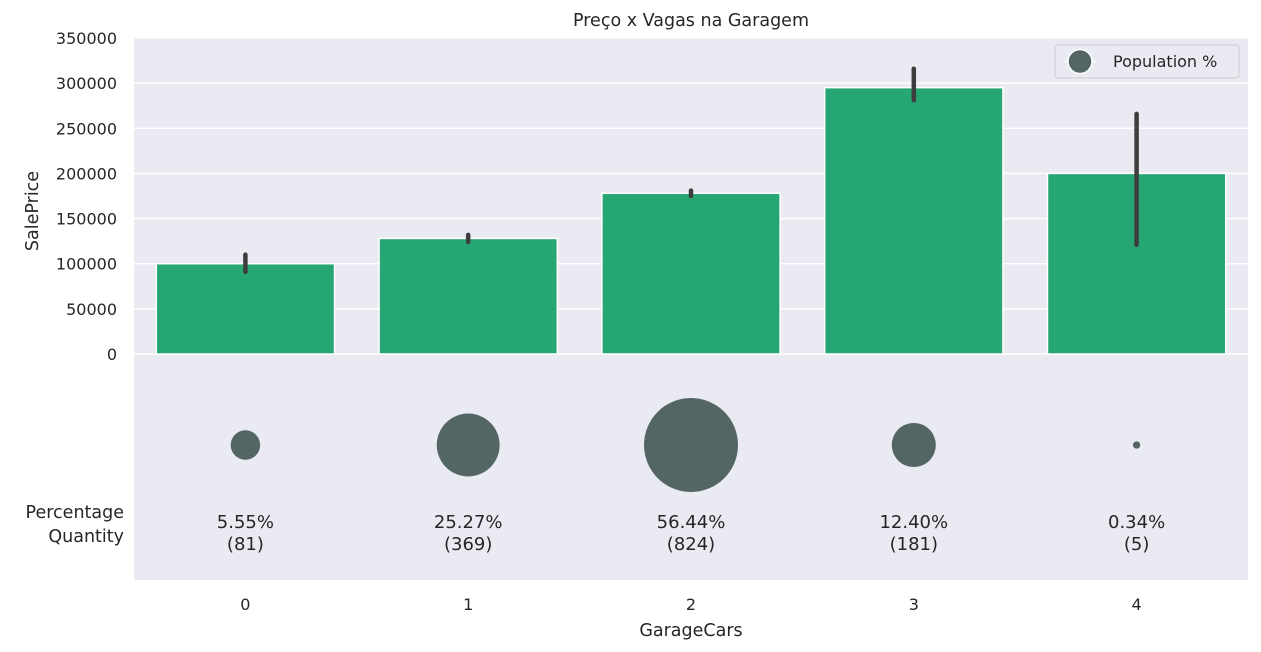  I want to click on x-tick-label: 0, so click(245, 604).